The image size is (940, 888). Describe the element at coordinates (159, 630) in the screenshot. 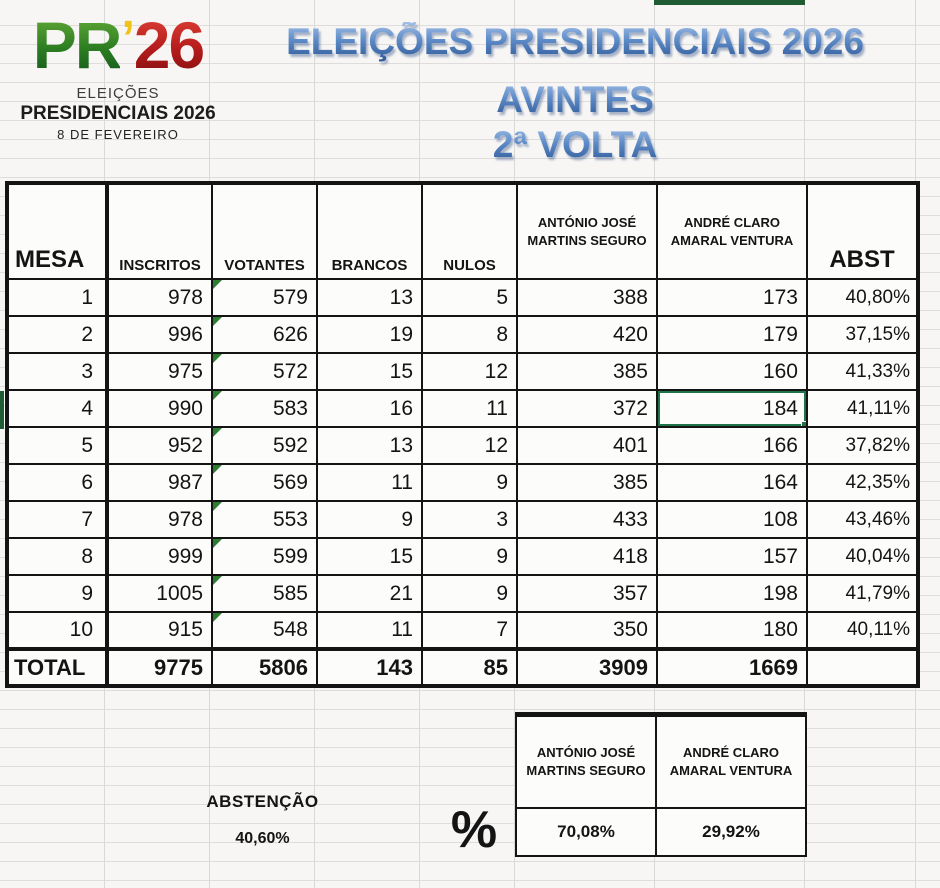

I see `cell-inscritos: 915` at that location.